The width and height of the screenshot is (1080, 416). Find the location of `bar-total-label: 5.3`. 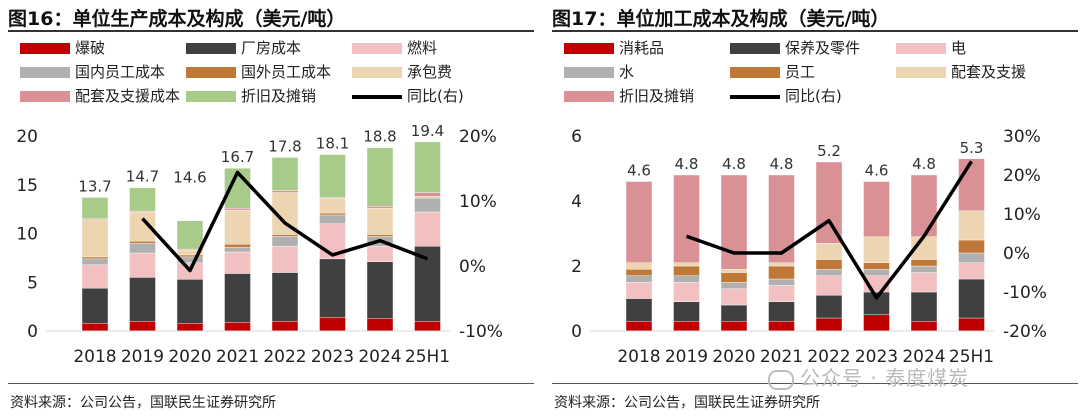

bar-total-label: 5.3 is located at coordinates (972, 148).